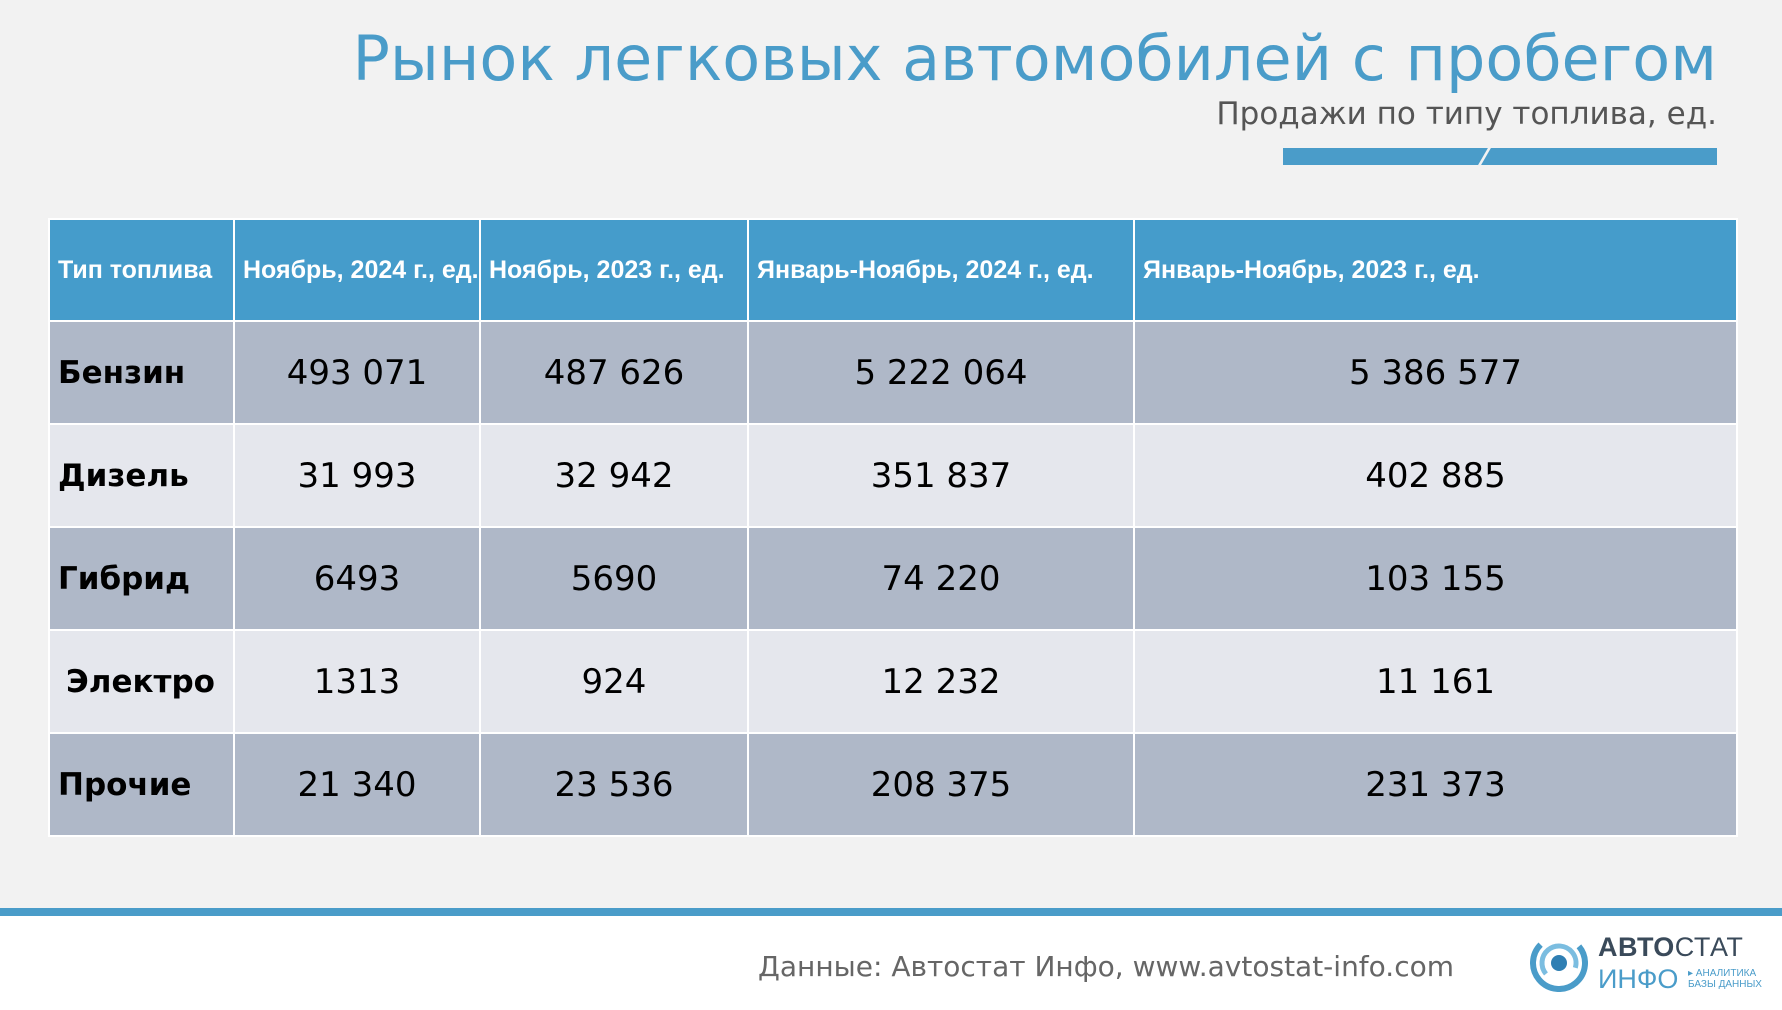 The height and width of the screenshot is (1010, 1782). I want to click on table-cell: 924, so click(614, 681).